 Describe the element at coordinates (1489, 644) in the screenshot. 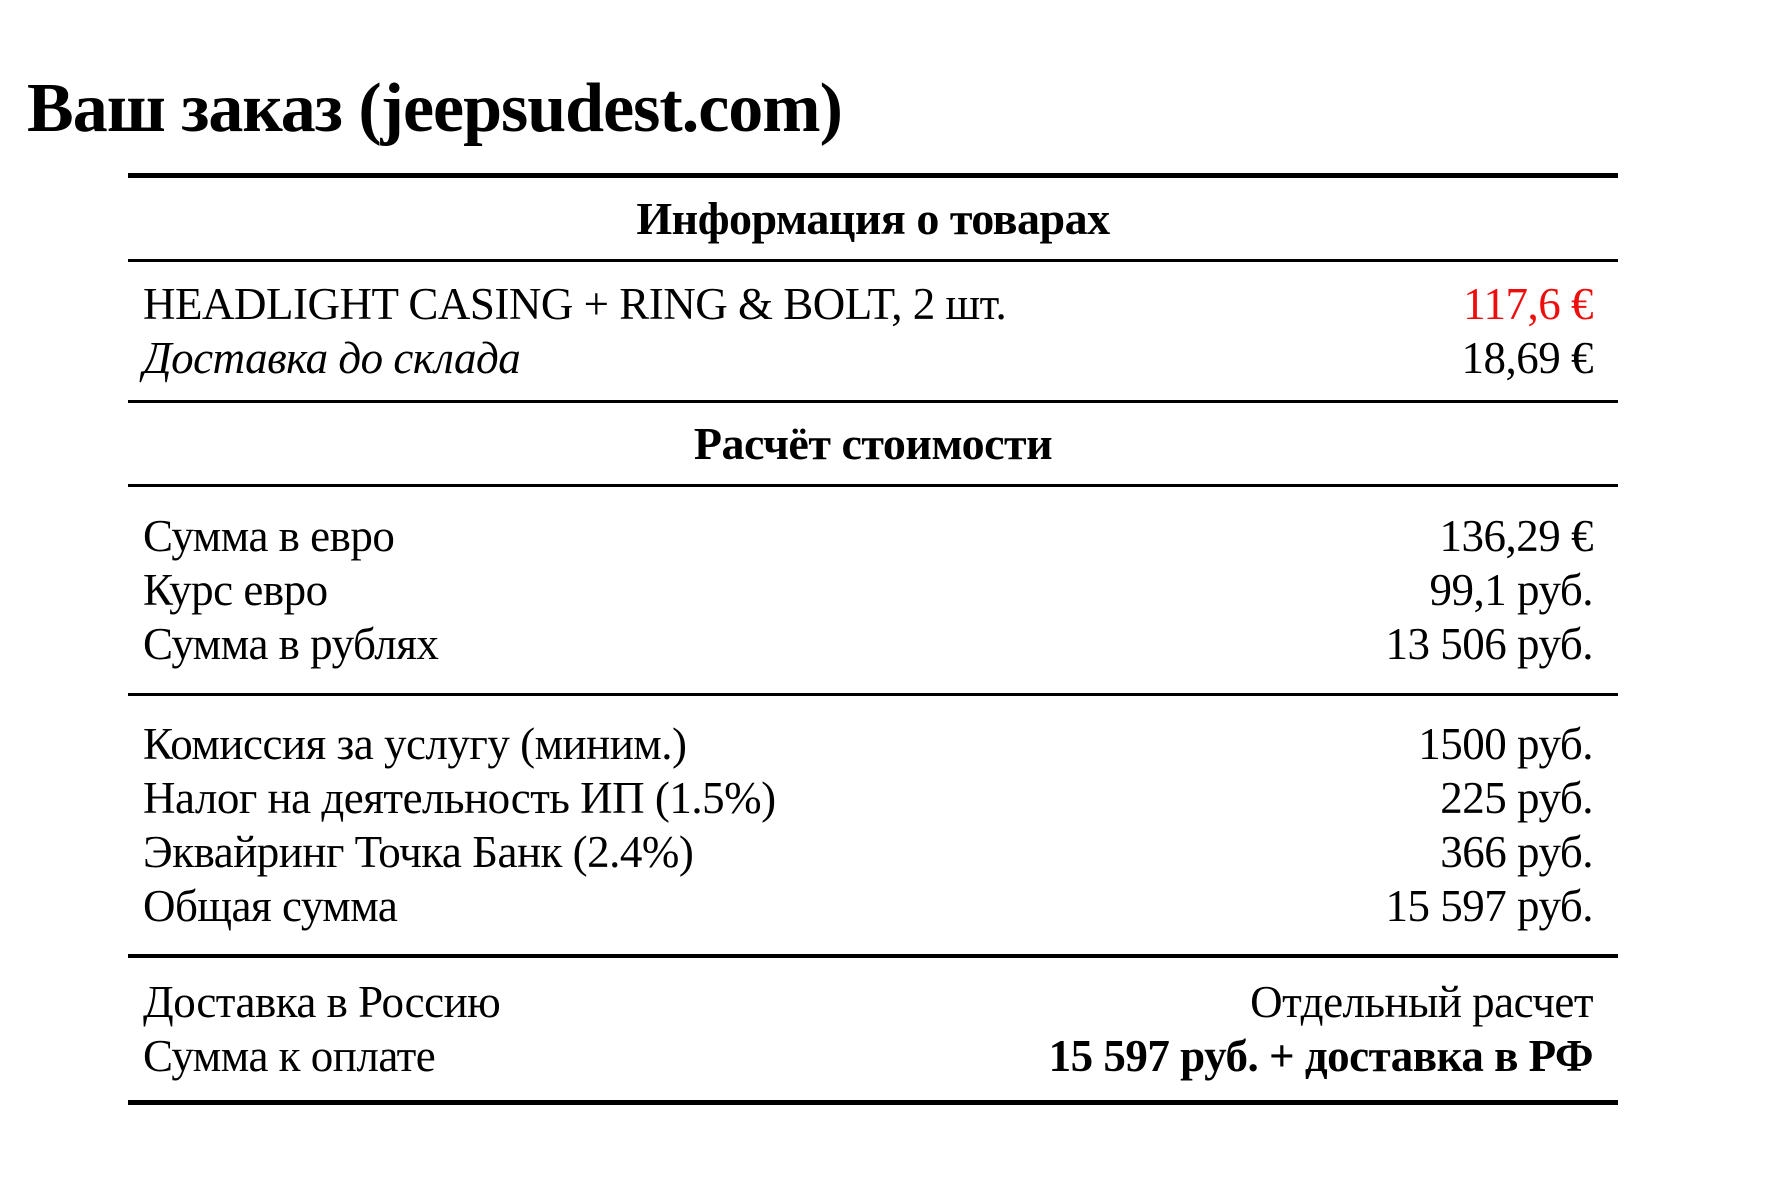

I see `row-value: 13 506 руб.` at that location.